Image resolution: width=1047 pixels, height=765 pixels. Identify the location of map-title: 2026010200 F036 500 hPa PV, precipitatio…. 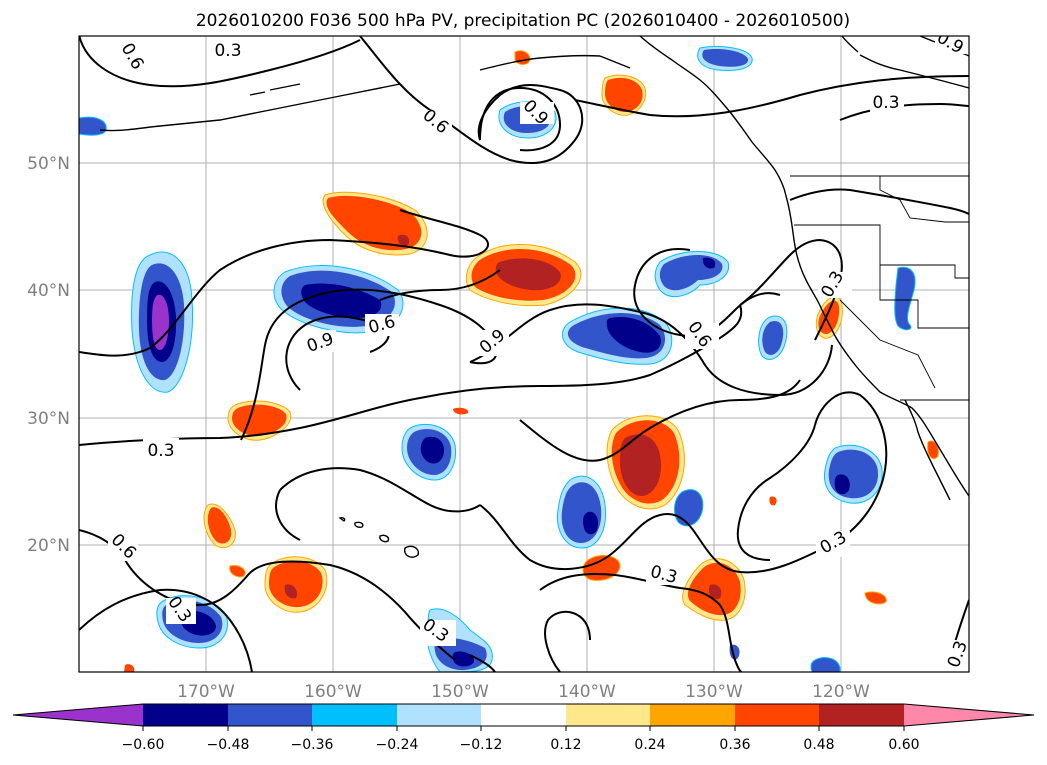
(523, 21).